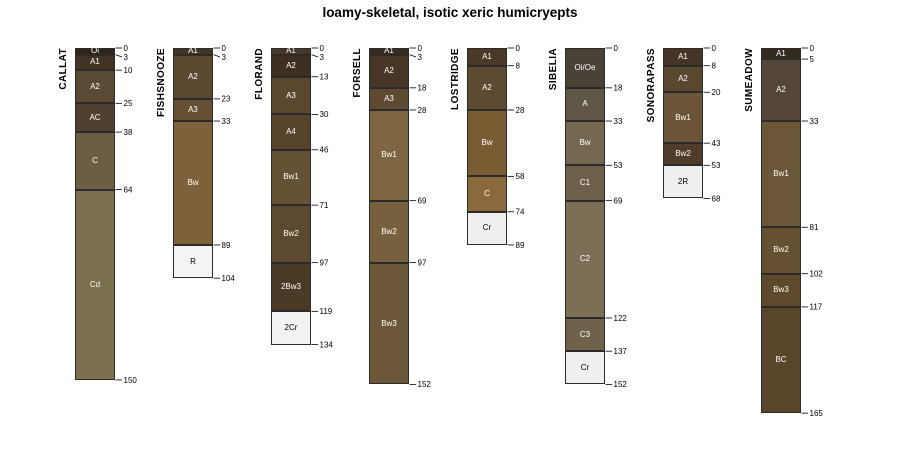 The height and width of the screenshot is (450, 900). I want to click on horizon-sumeadow-bw2: Bw2, so click(781, 250).